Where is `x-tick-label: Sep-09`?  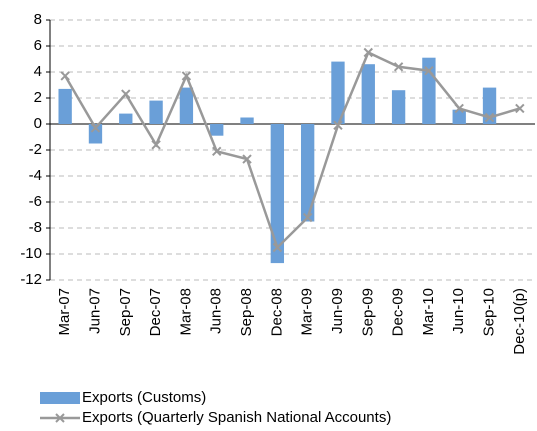 x-tick-label: Sep-09 is located at coordinates (367, 312).